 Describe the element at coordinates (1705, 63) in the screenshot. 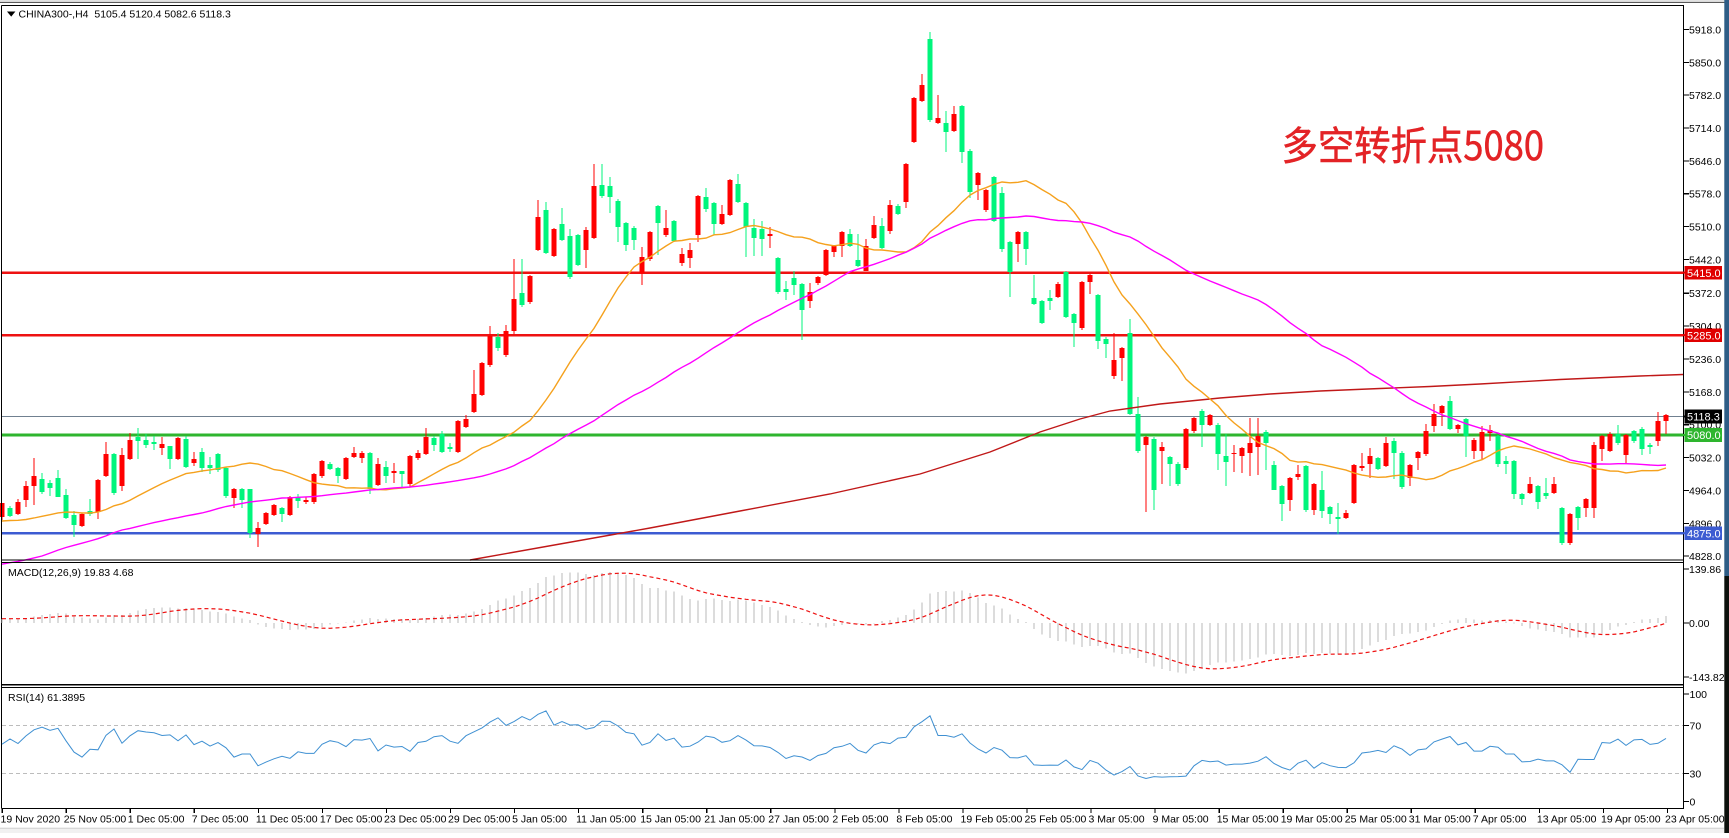

I see `svg-text: 5850.0` at that location.